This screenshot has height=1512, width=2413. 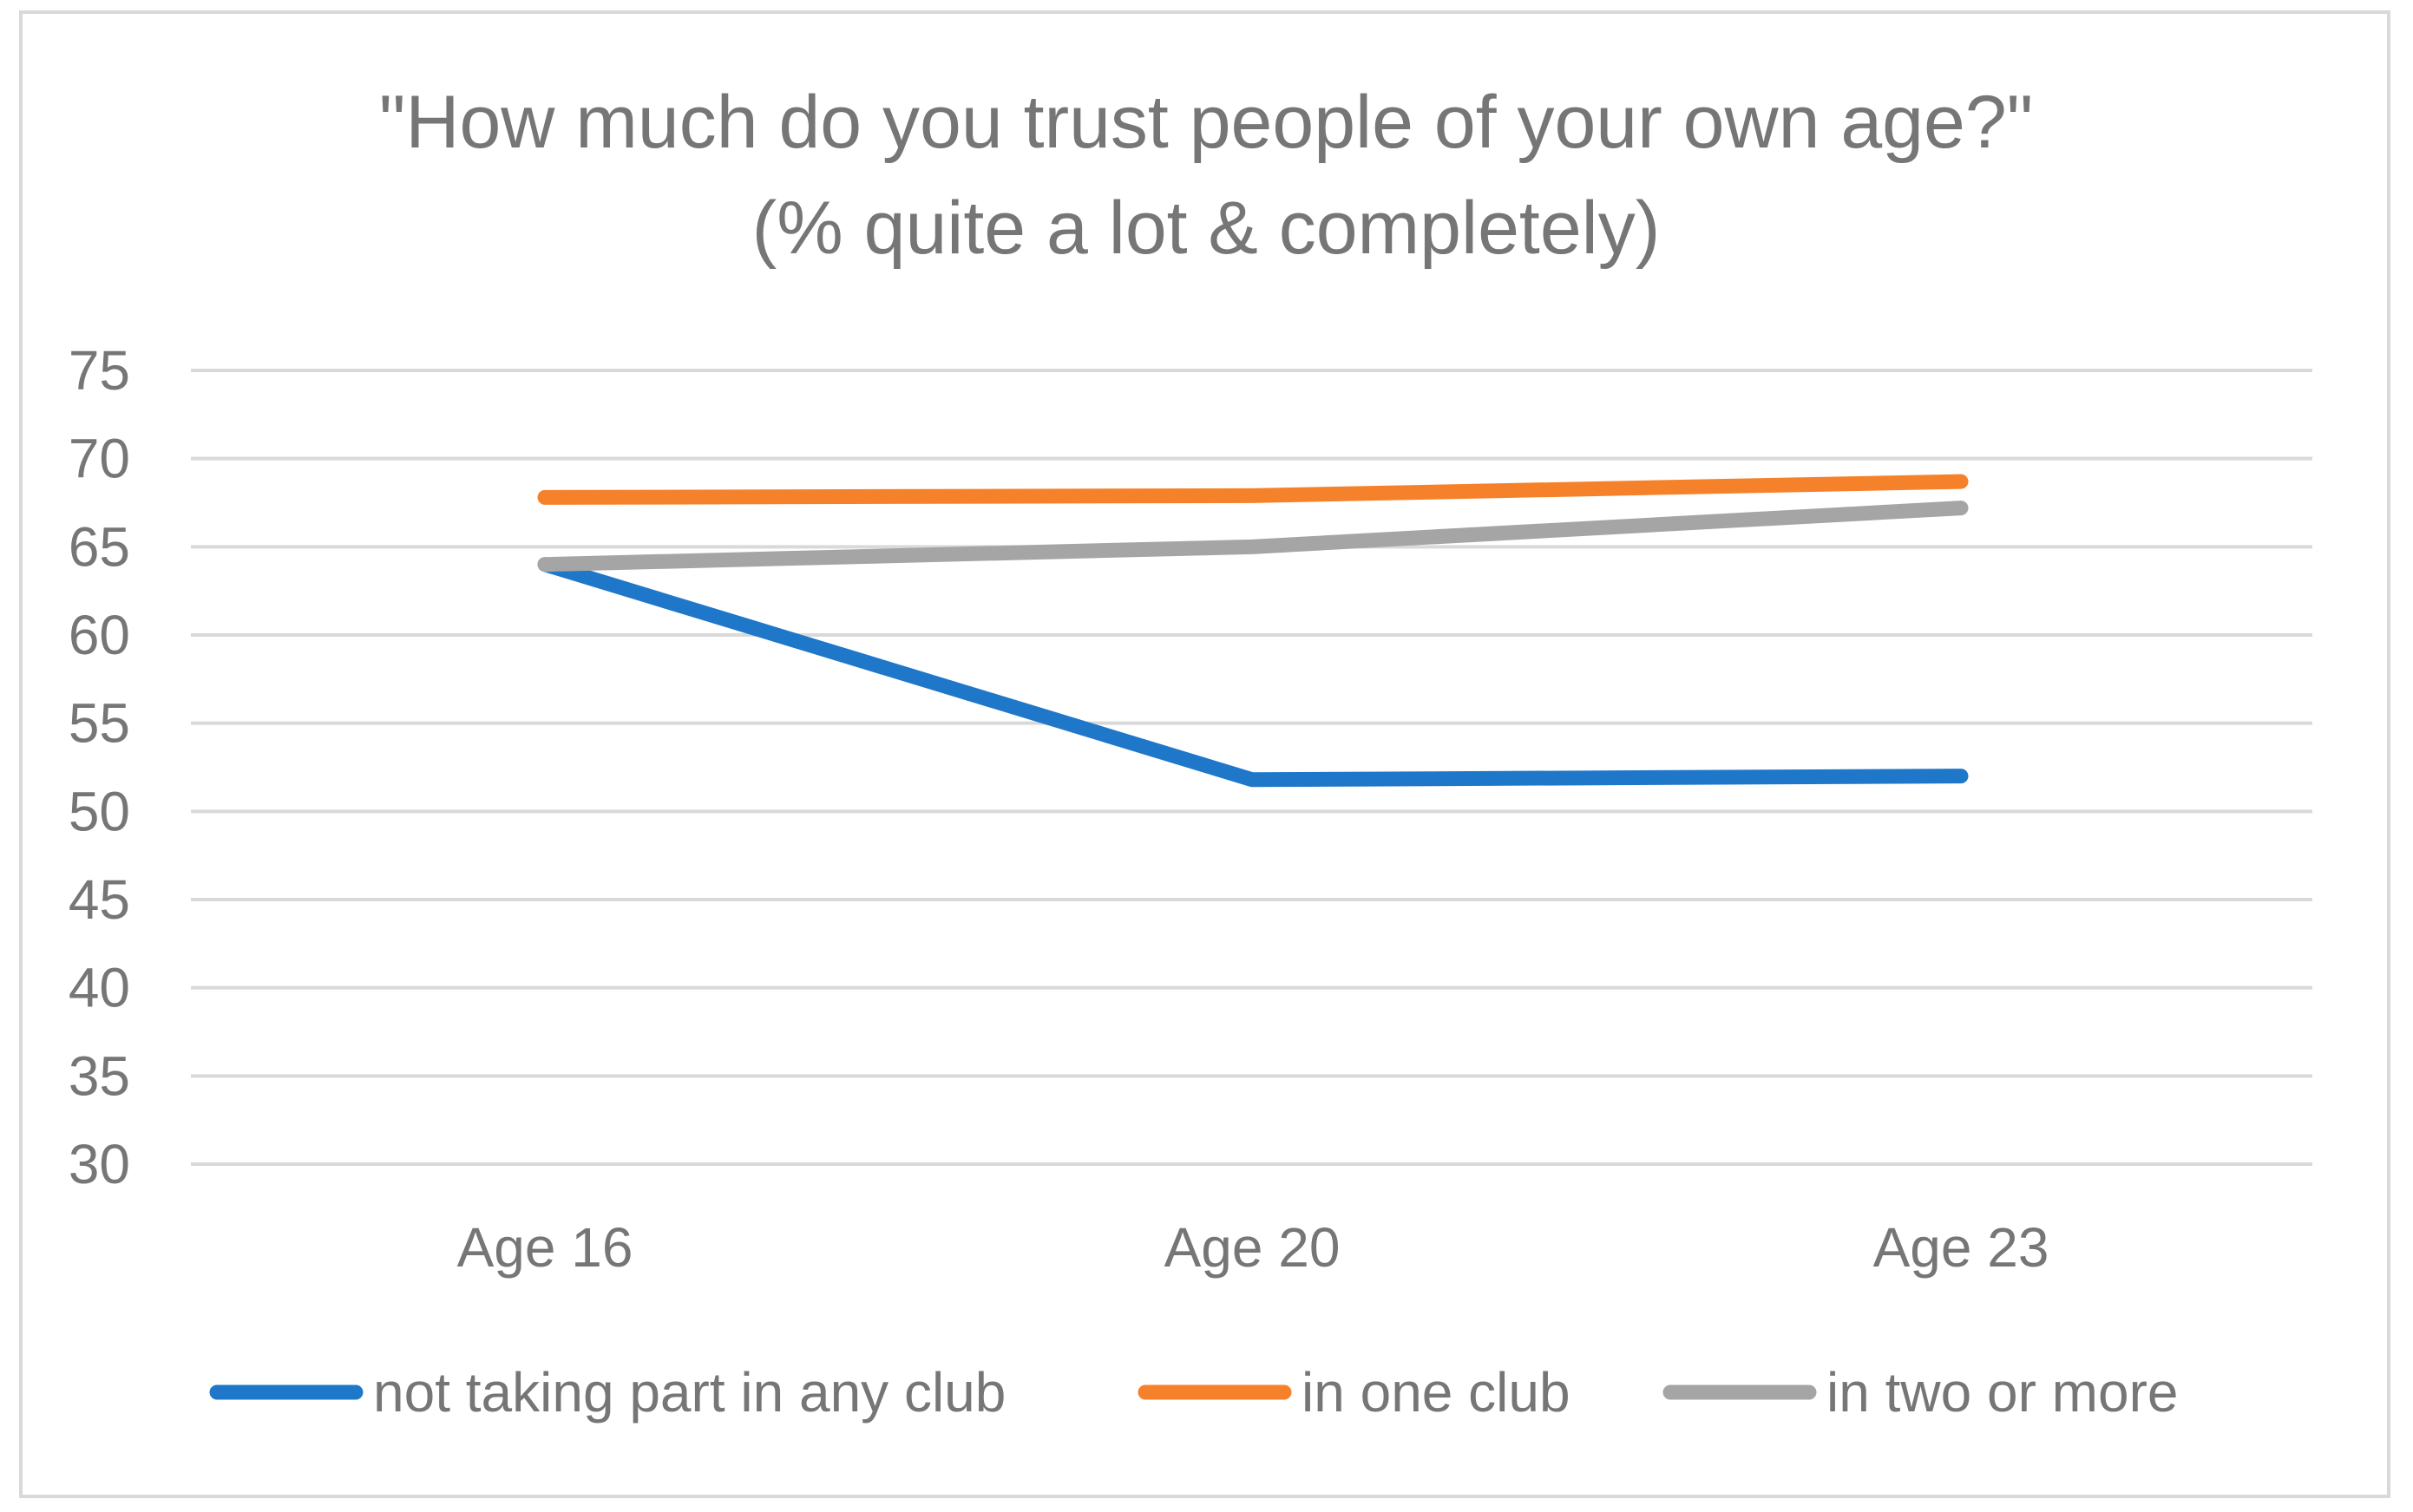 I want to click on y-tick-label: 60, so click(x=99, y=635).